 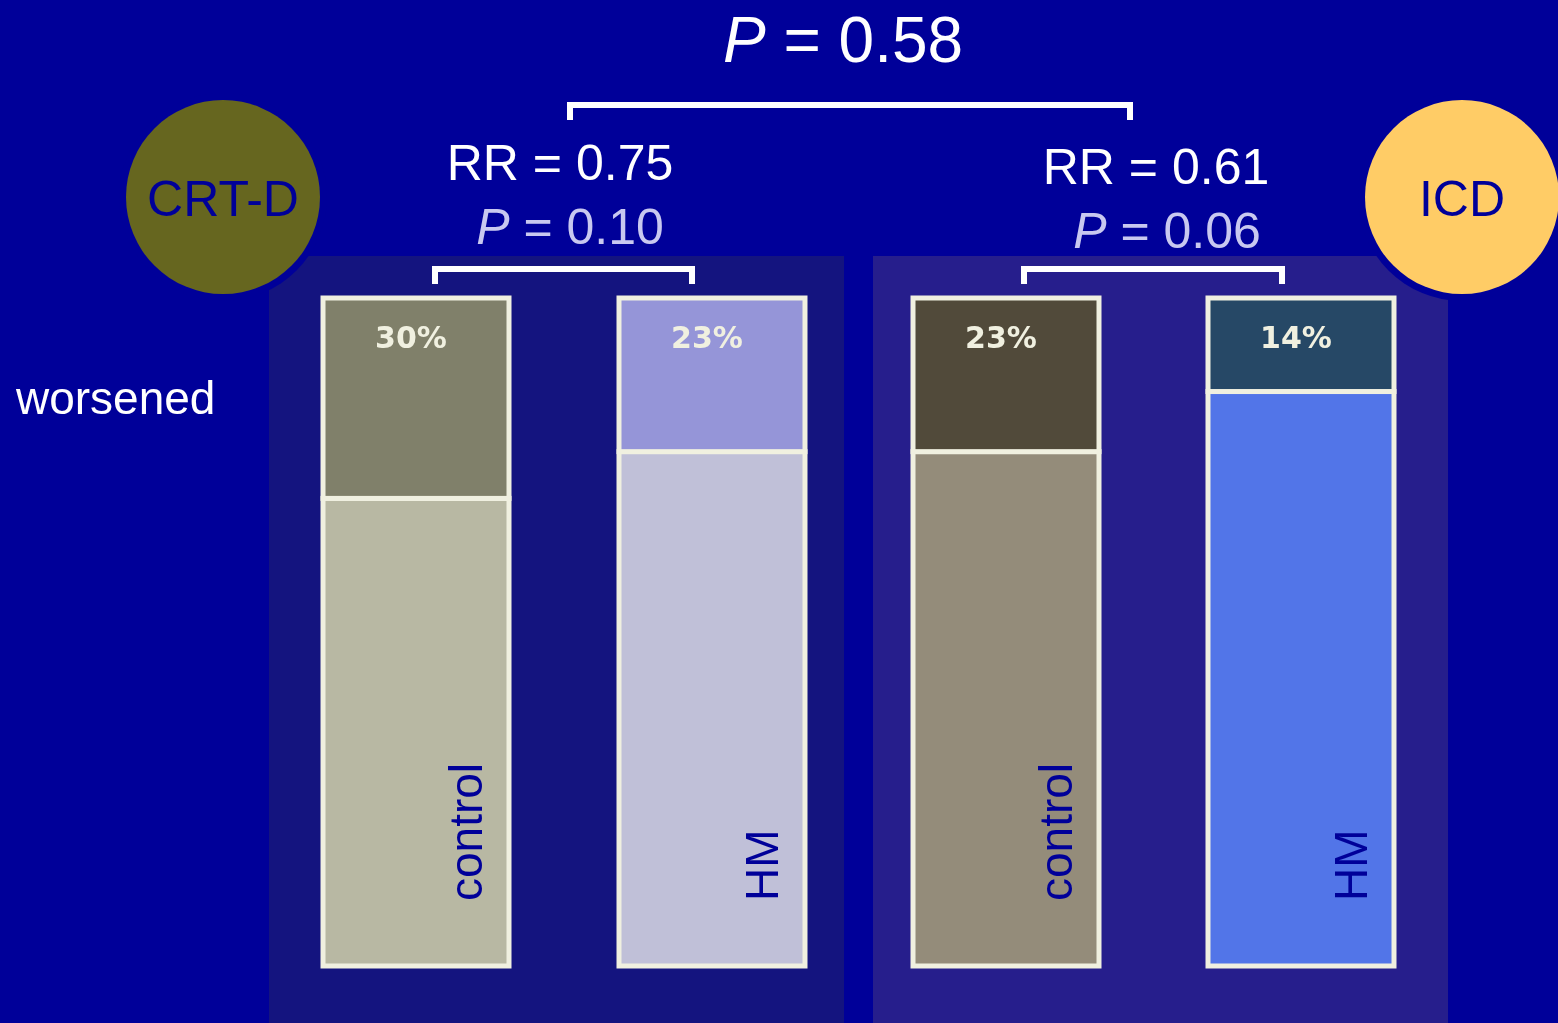 What do you see at coordinates (115, 398) in the screenshot?
I see `text: worsened` at bounding box center [115, 398].